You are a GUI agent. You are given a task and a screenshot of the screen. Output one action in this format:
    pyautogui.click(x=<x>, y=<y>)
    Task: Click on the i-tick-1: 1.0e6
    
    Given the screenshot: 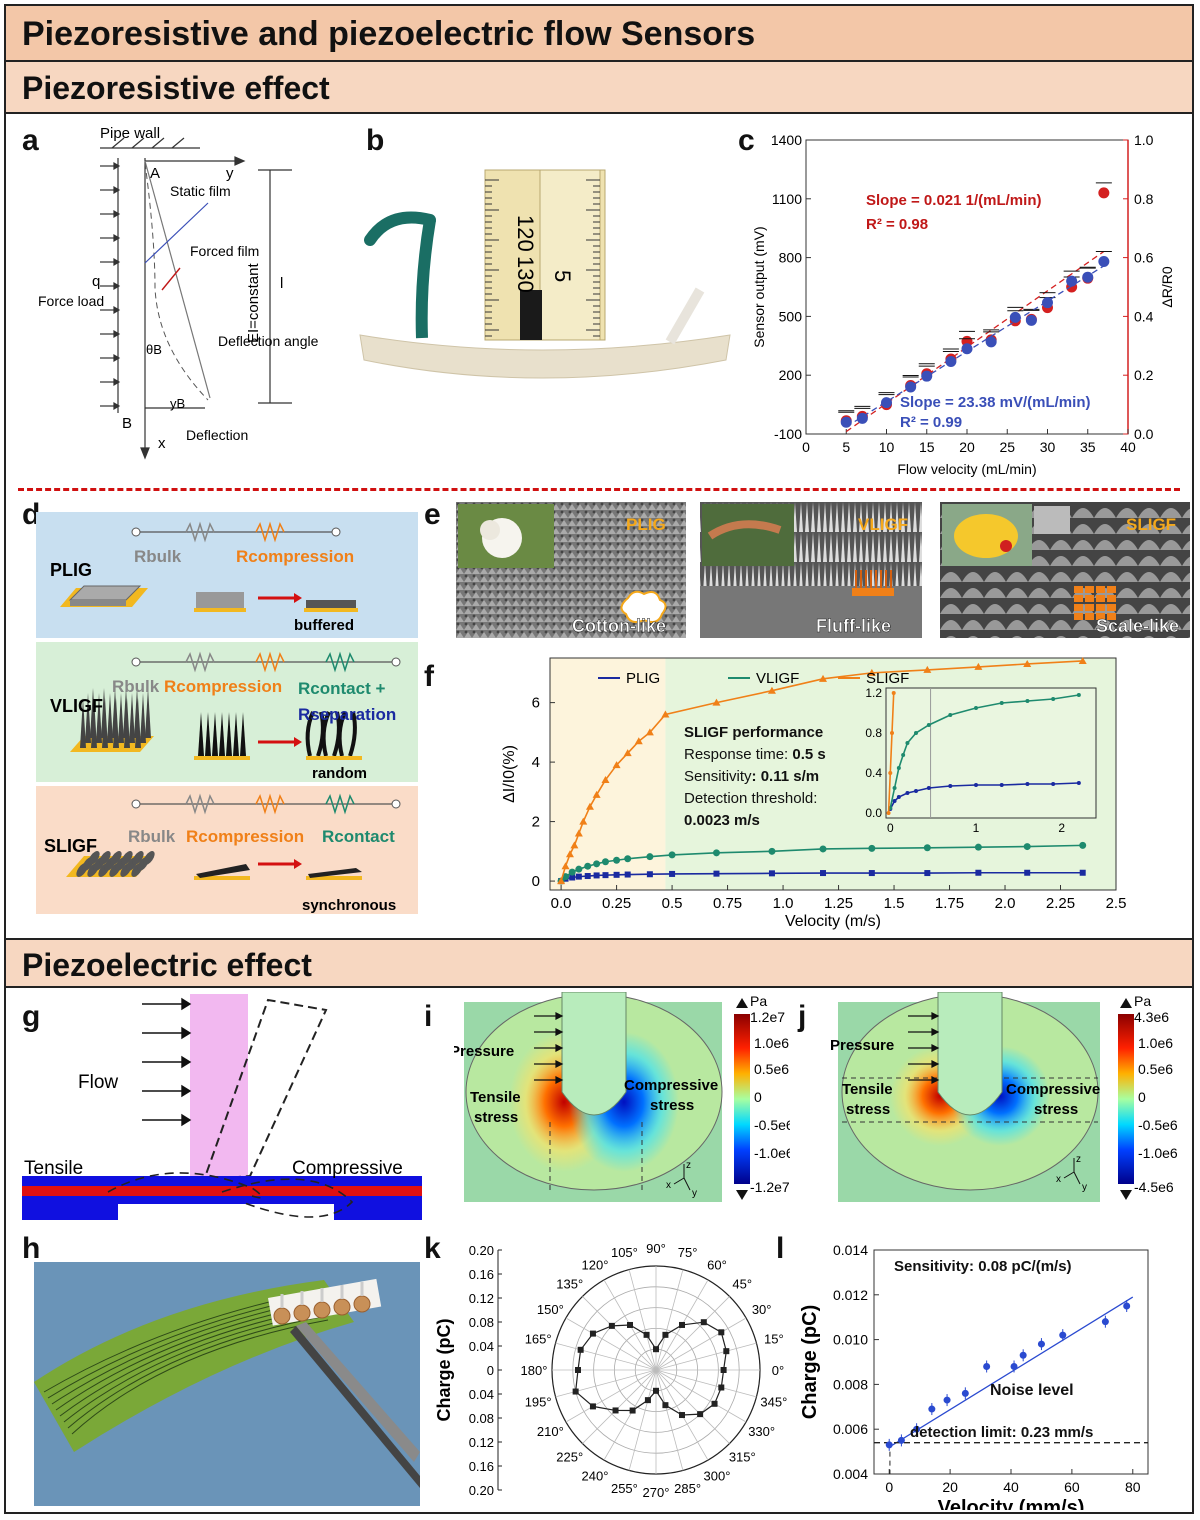 What is the action you would take?
    pyautogui.click(x=771, y=1043)
    